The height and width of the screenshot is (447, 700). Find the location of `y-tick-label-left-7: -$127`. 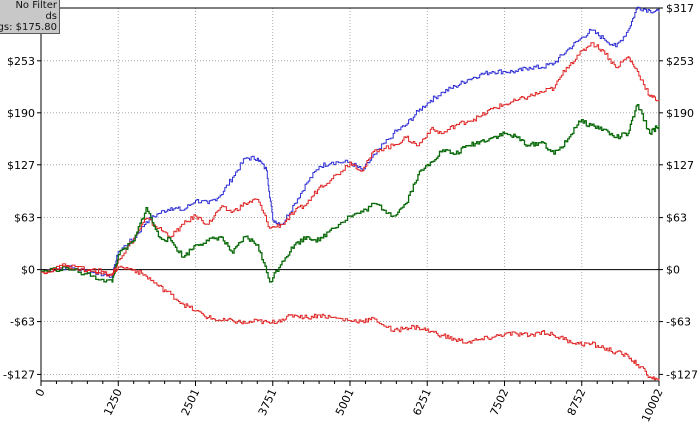

y-tick-label-left-7: -$127 is located at coordinates (19, 374).